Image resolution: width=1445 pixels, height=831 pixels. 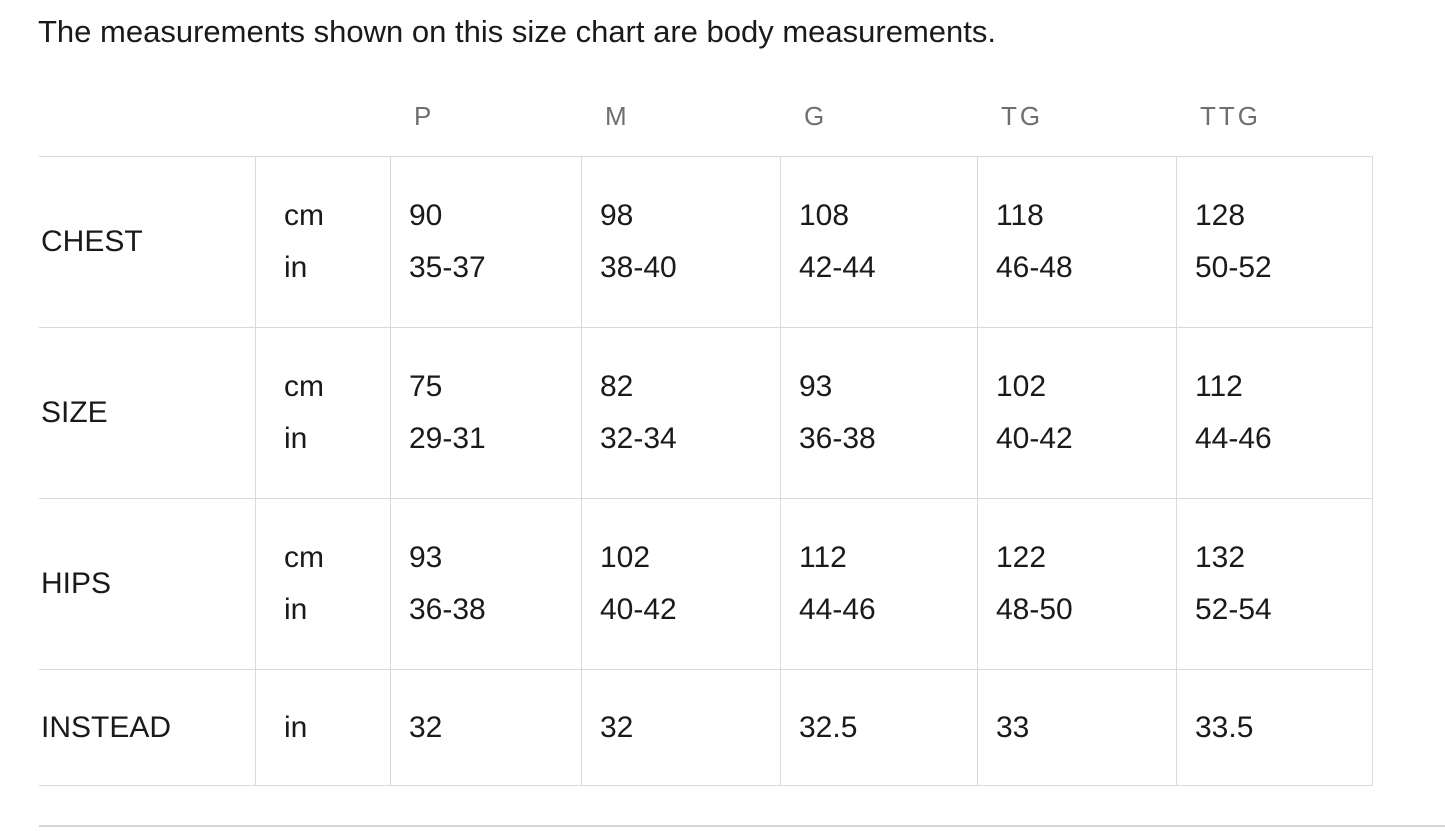 What do you see at coordinates (106, 727) in the screenshot?
I see `row-label-text: INSTEAD` at bounding box center [106, 727].